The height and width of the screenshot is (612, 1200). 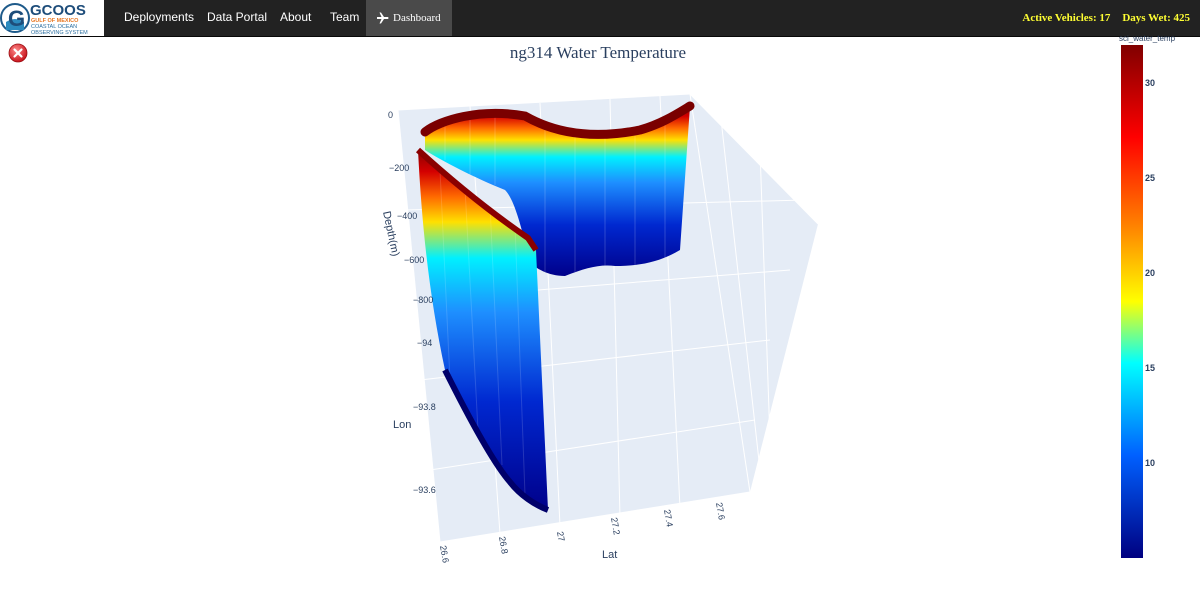 What do you see at coordinates (1150, 178) in the screenshot?
I see `colorbar-tick-label: 25` at bounding box center [1150, 178].